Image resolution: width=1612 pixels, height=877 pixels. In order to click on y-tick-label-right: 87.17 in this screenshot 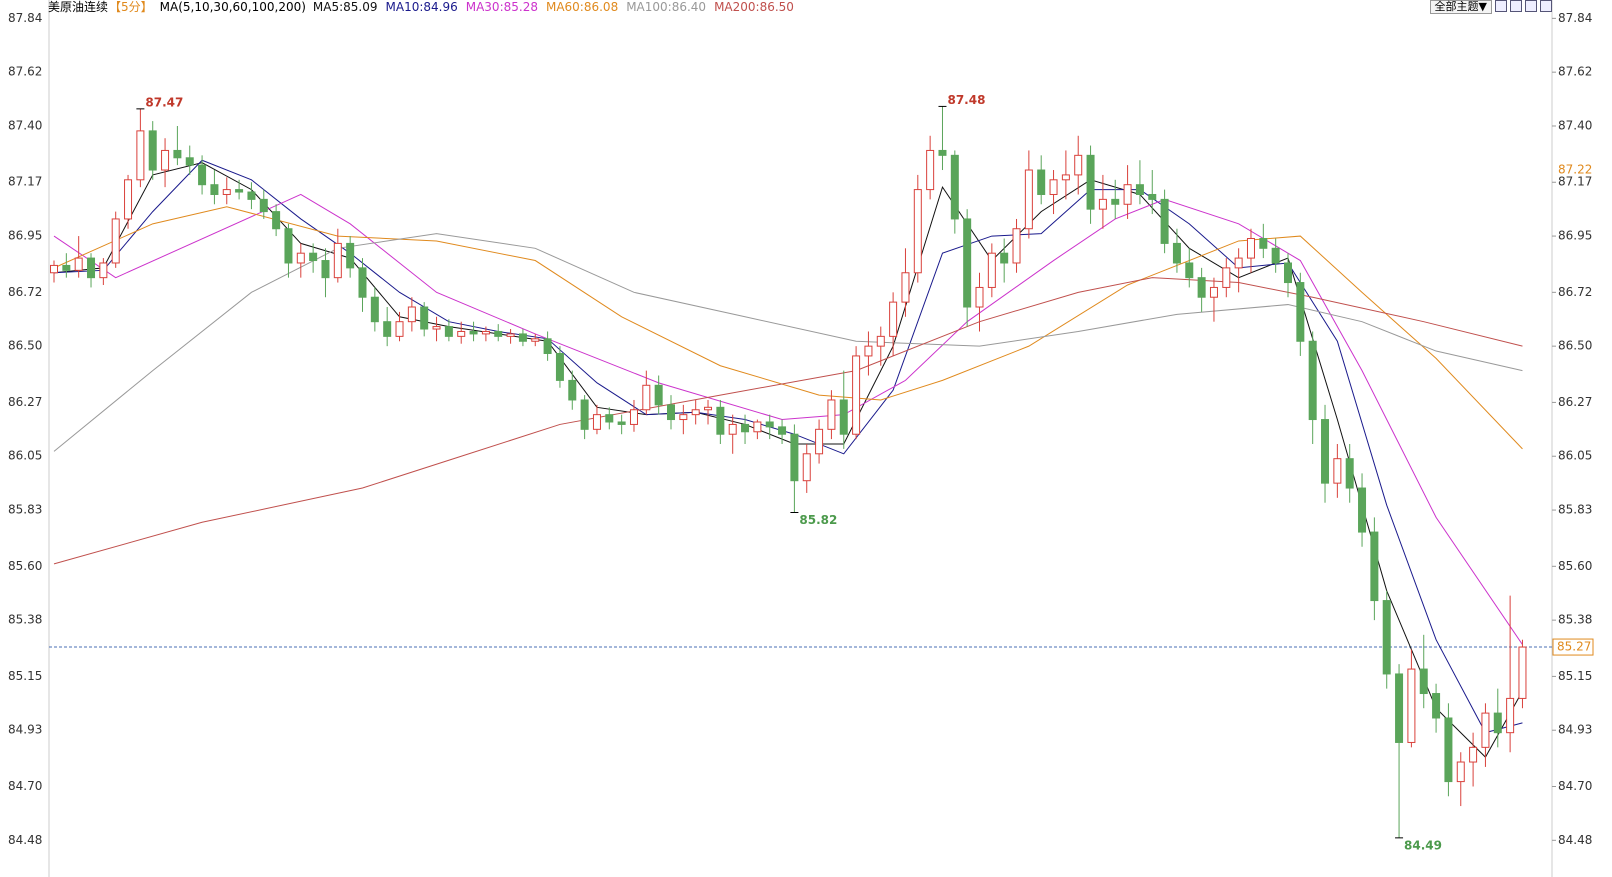, I will do `click(1575, 182)`.